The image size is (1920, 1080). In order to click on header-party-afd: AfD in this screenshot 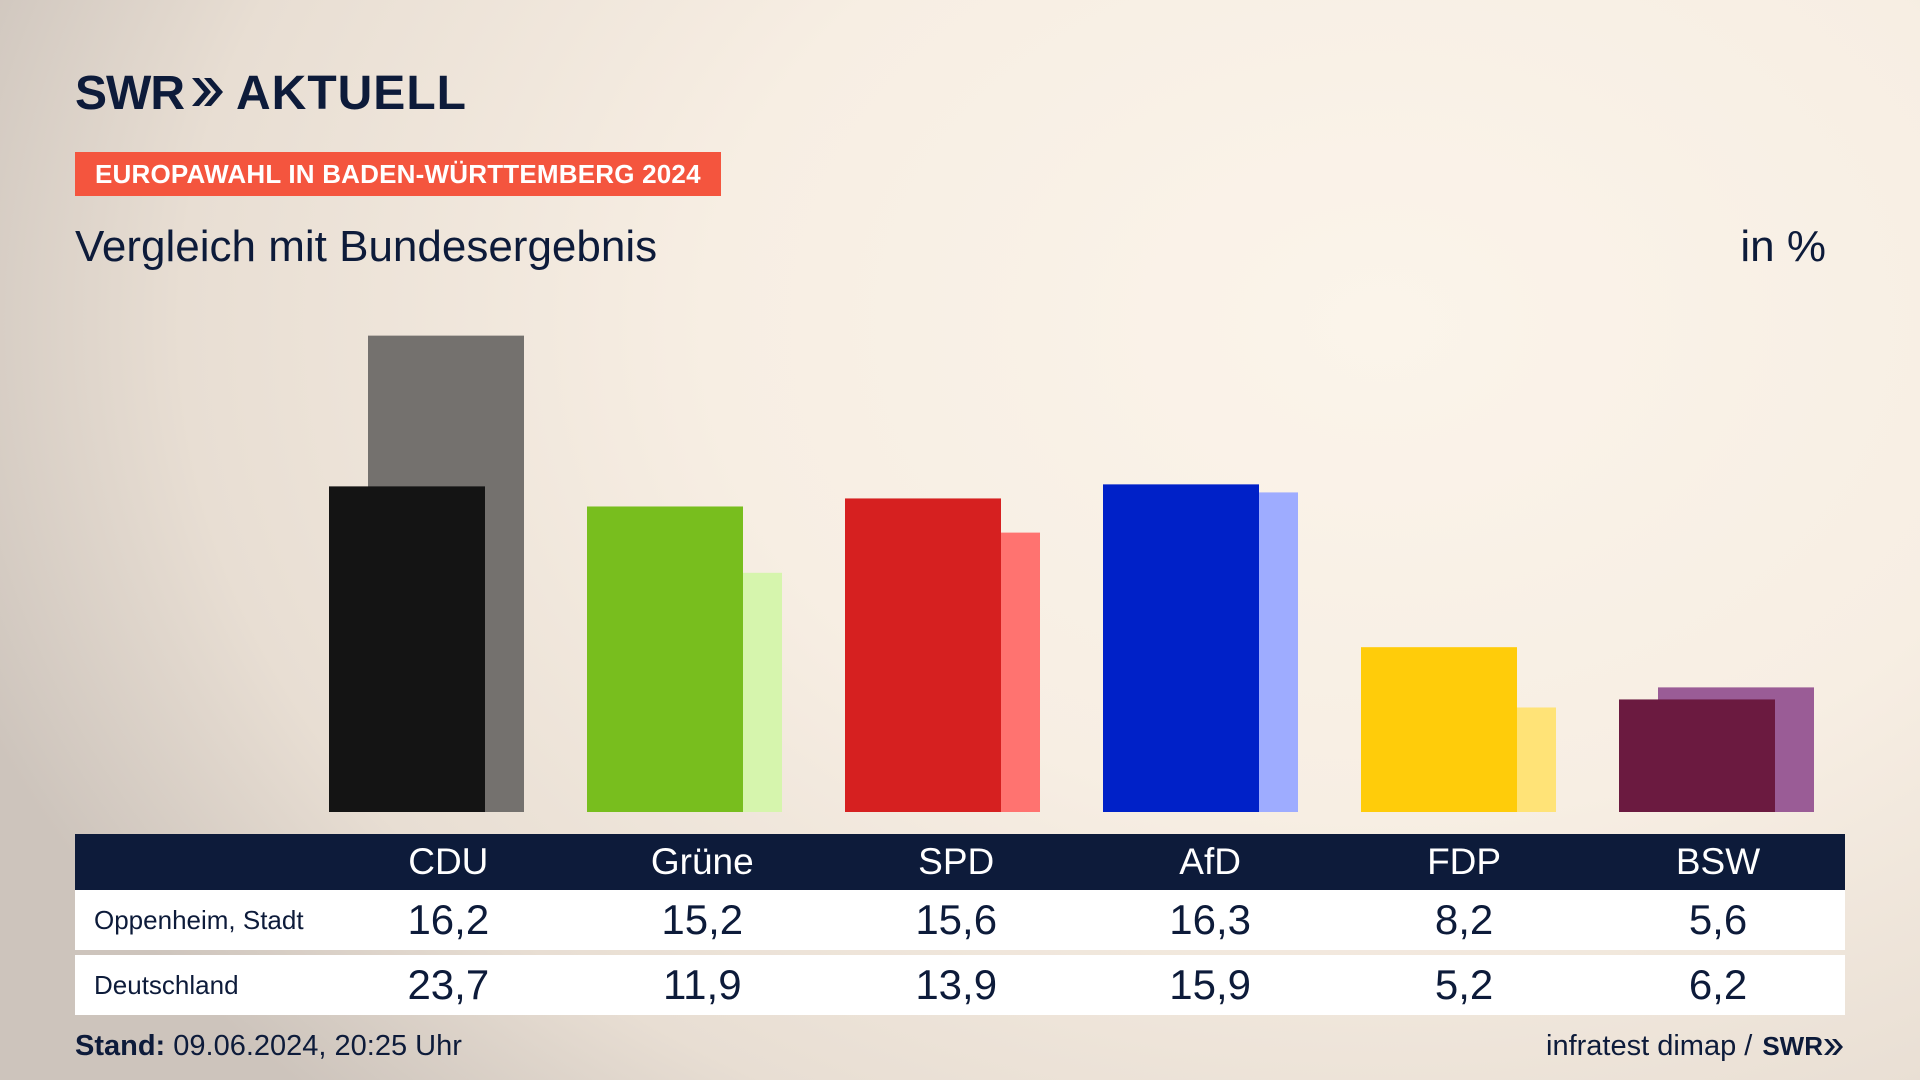, I will do `click(1210, 861)`.